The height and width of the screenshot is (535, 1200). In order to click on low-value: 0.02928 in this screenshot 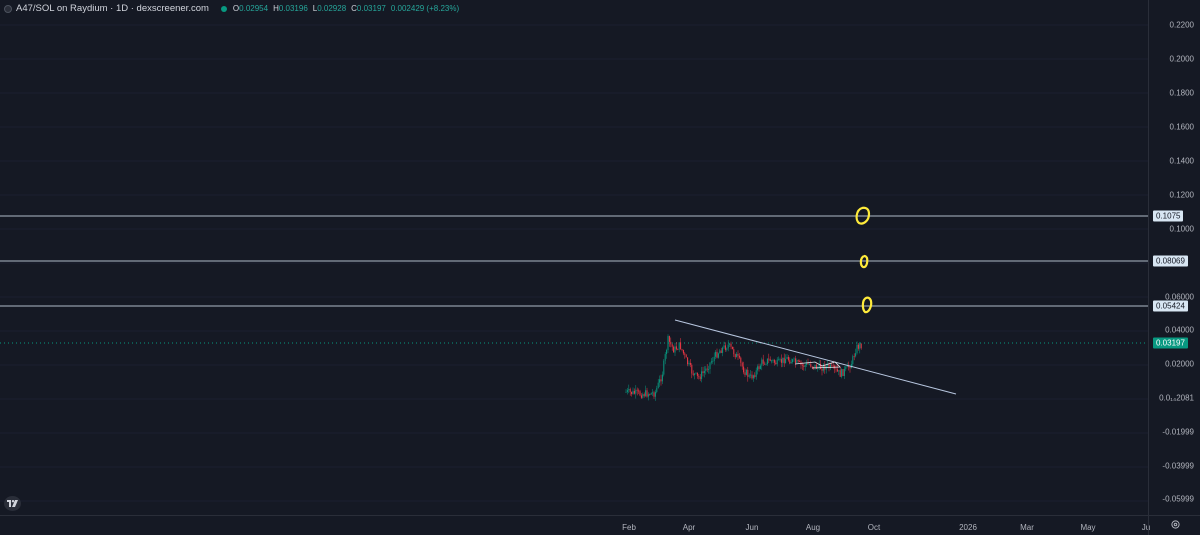, I will do `click(332, 8)`.